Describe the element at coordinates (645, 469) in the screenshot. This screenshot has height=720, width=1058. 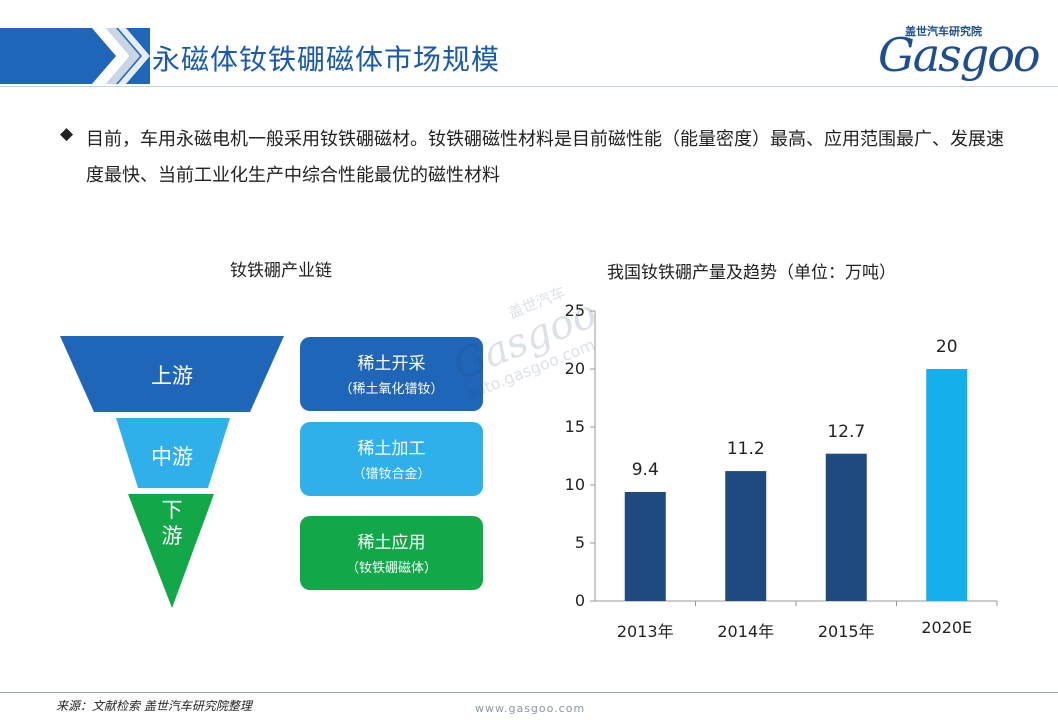
I see `data-label: 9.4` at that location.